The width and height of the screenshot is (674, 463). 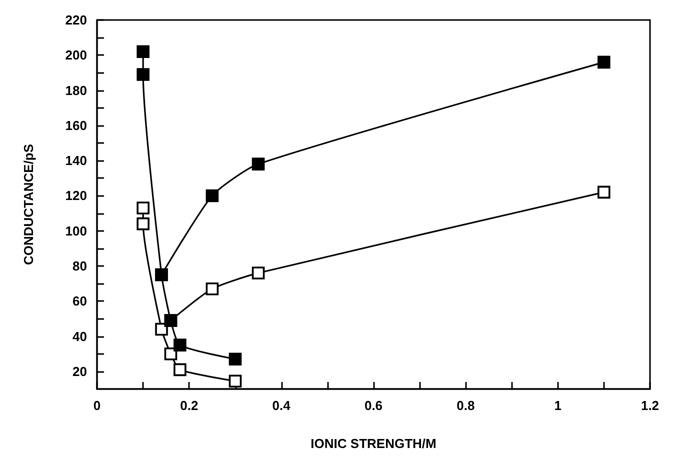 I want to click on y-tick-label: 200, so click(x=76, y=55).